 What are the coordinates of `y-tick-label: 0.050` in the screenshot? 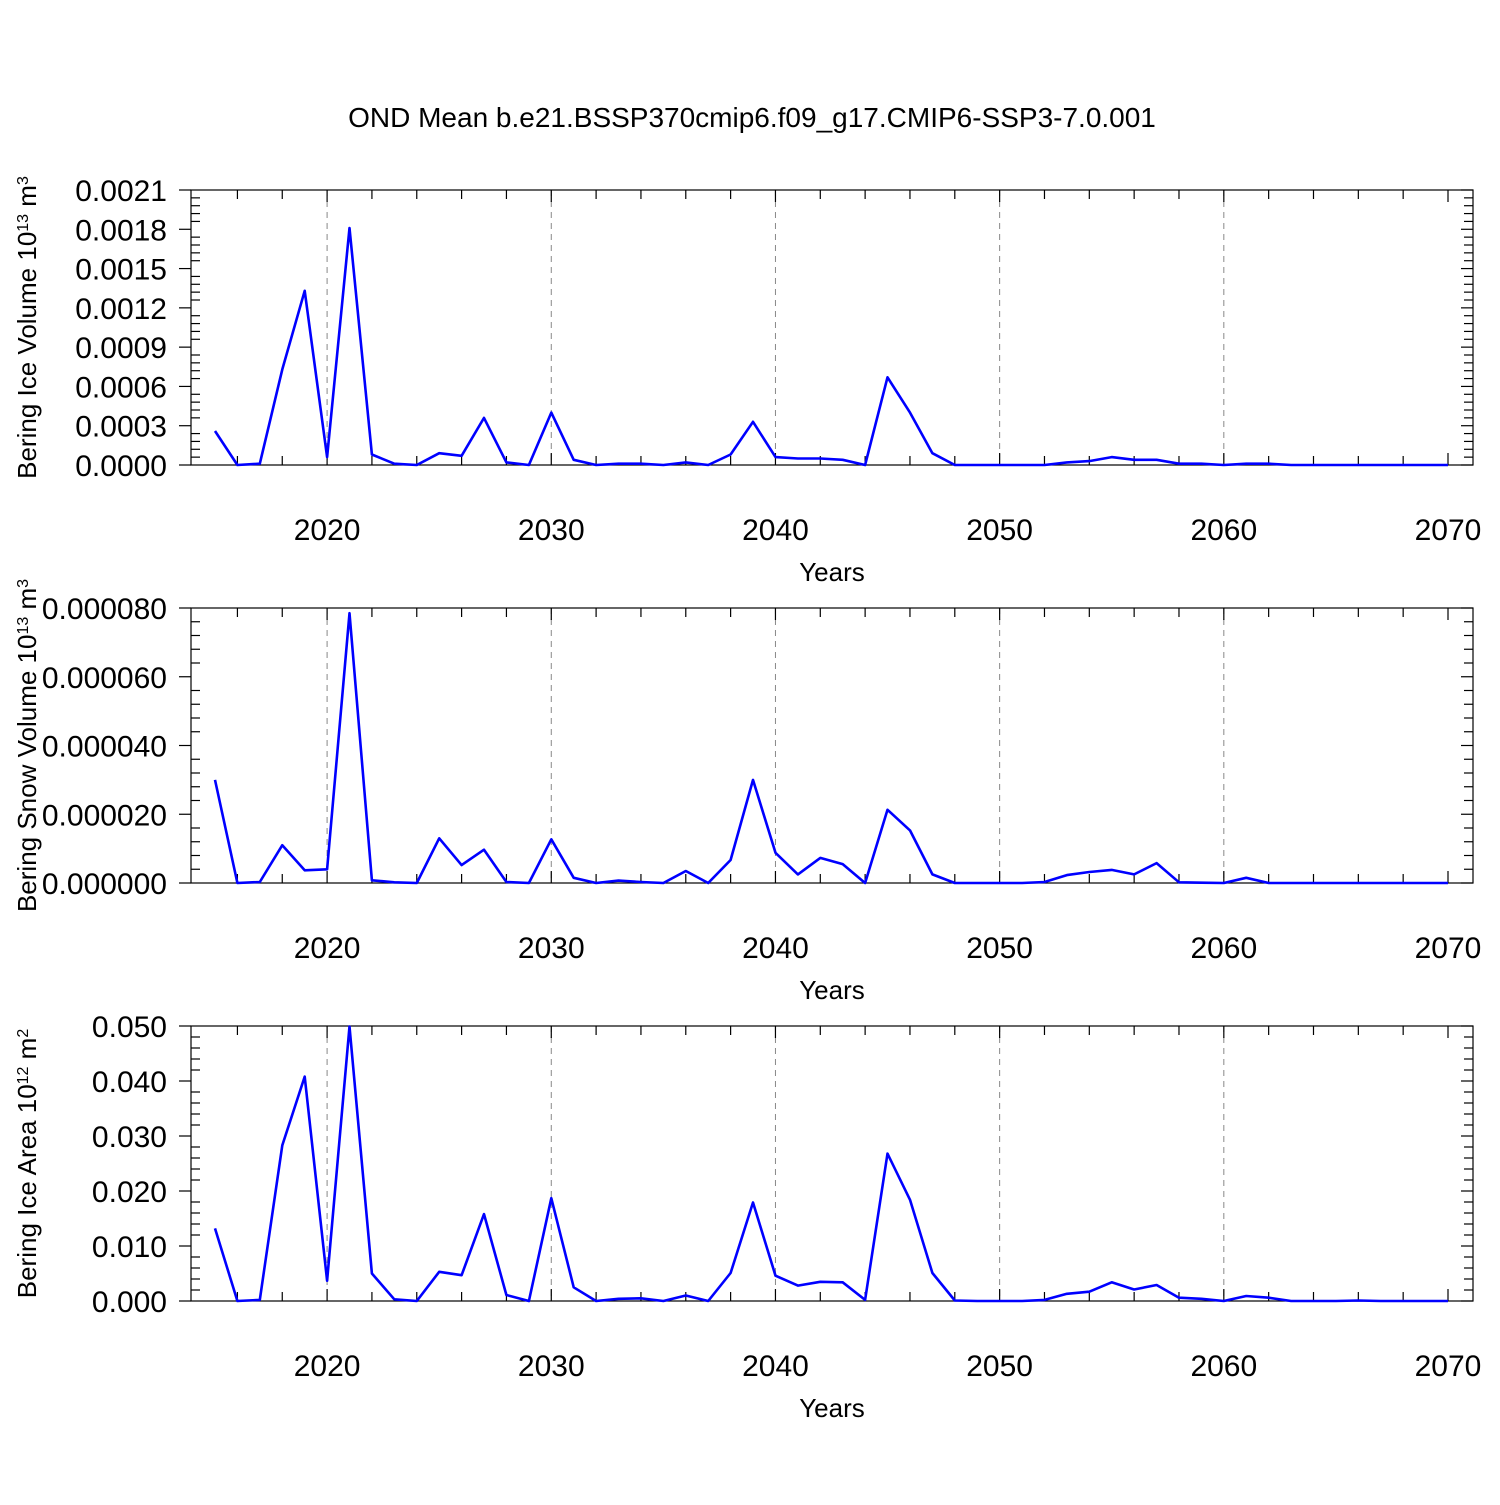 It's located at (129, 1027).